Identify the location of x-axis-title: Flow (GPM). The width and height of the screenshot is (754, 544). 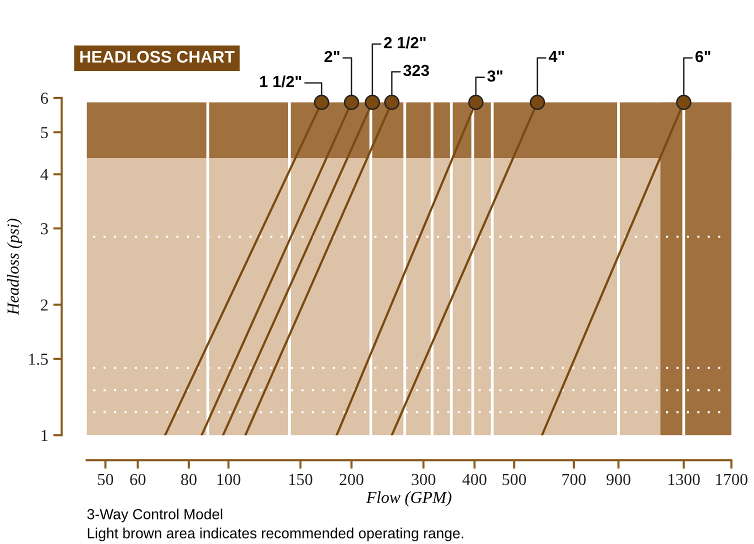
(409, 498).